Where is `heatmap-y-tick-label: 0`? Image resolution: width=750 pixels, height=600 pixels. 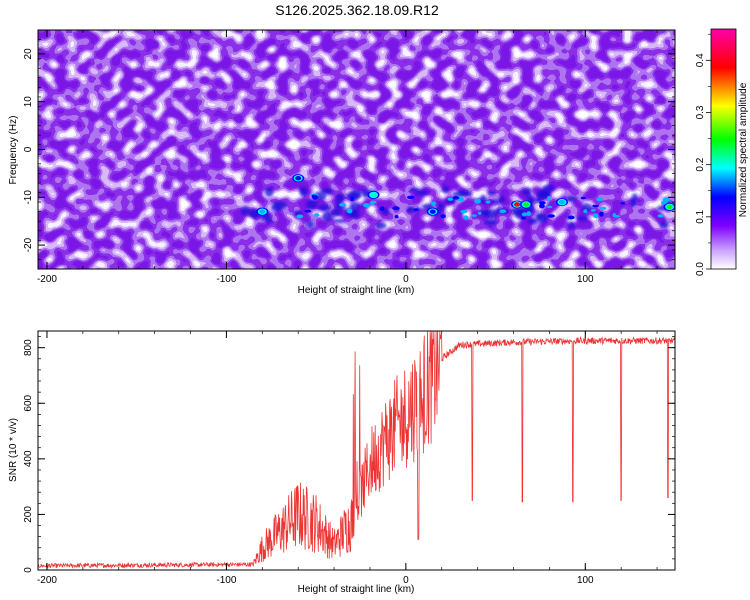
heatmap-y-tick-label: 0 is located at coordinates (28, 149).